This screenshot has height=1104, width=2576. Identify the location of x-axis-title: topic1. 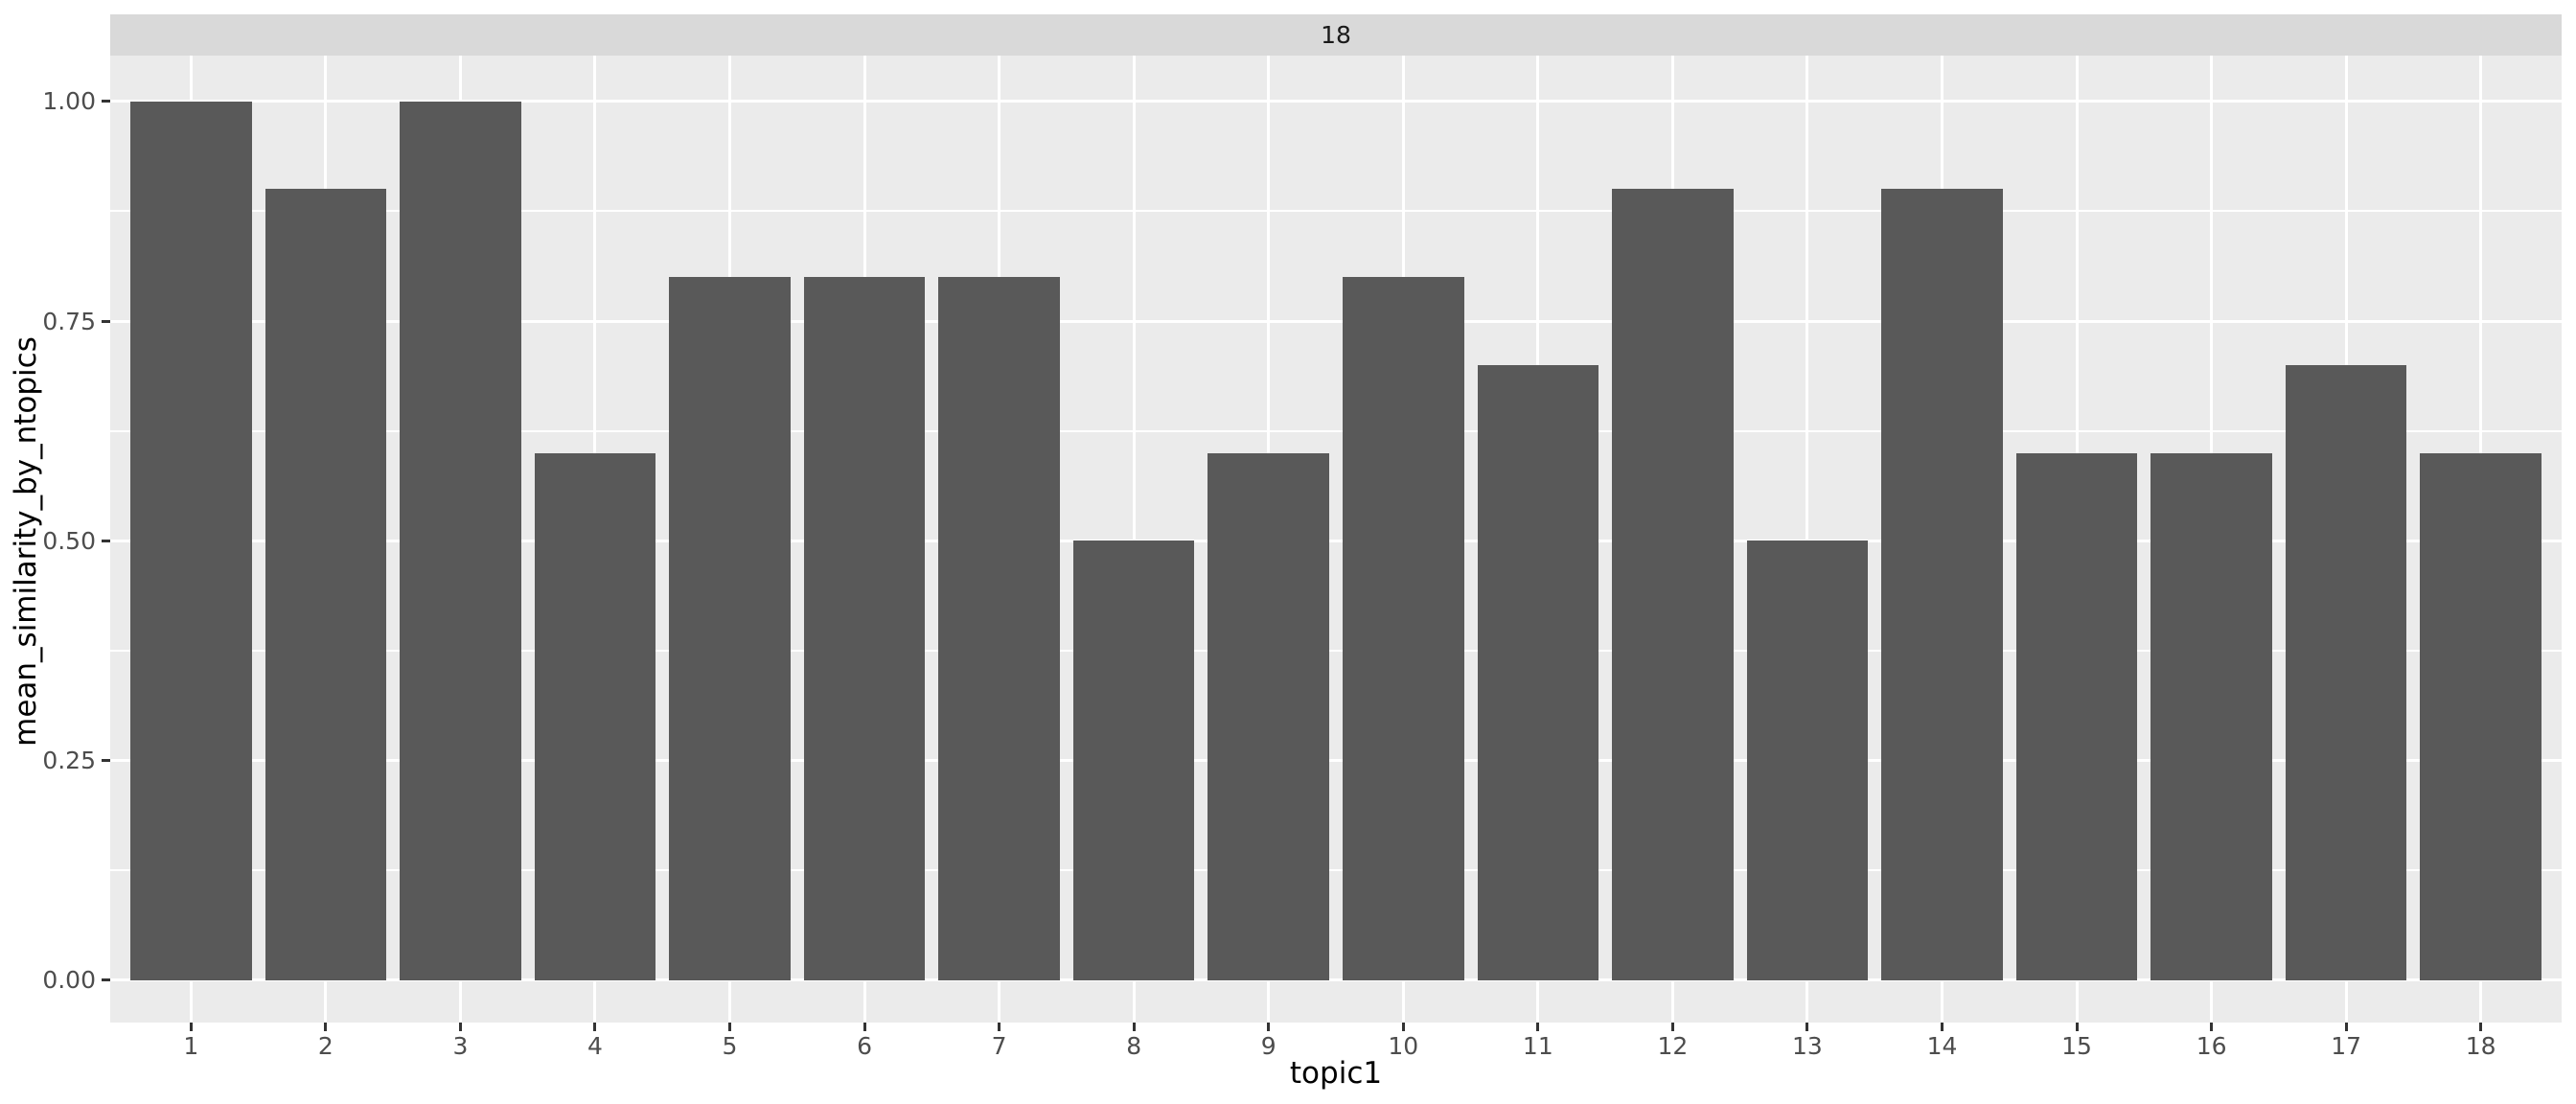
(1336, 1073).